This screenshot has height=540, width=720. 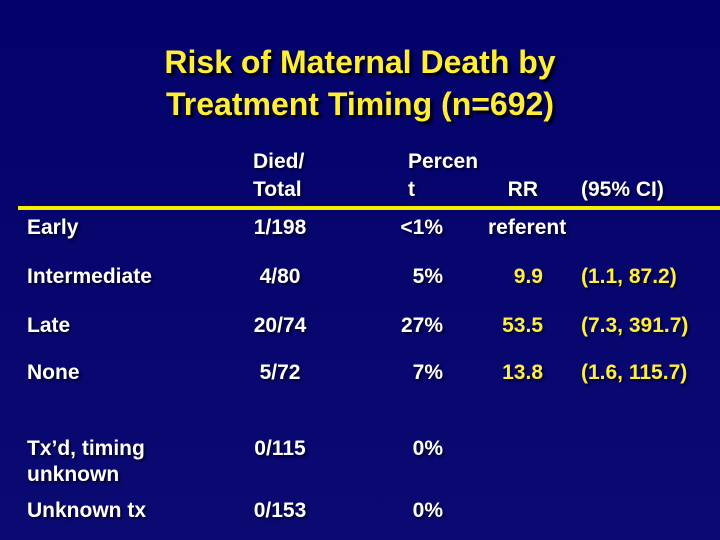 I want to click on died-total-value: 4/80, so click(x=280, y=276).